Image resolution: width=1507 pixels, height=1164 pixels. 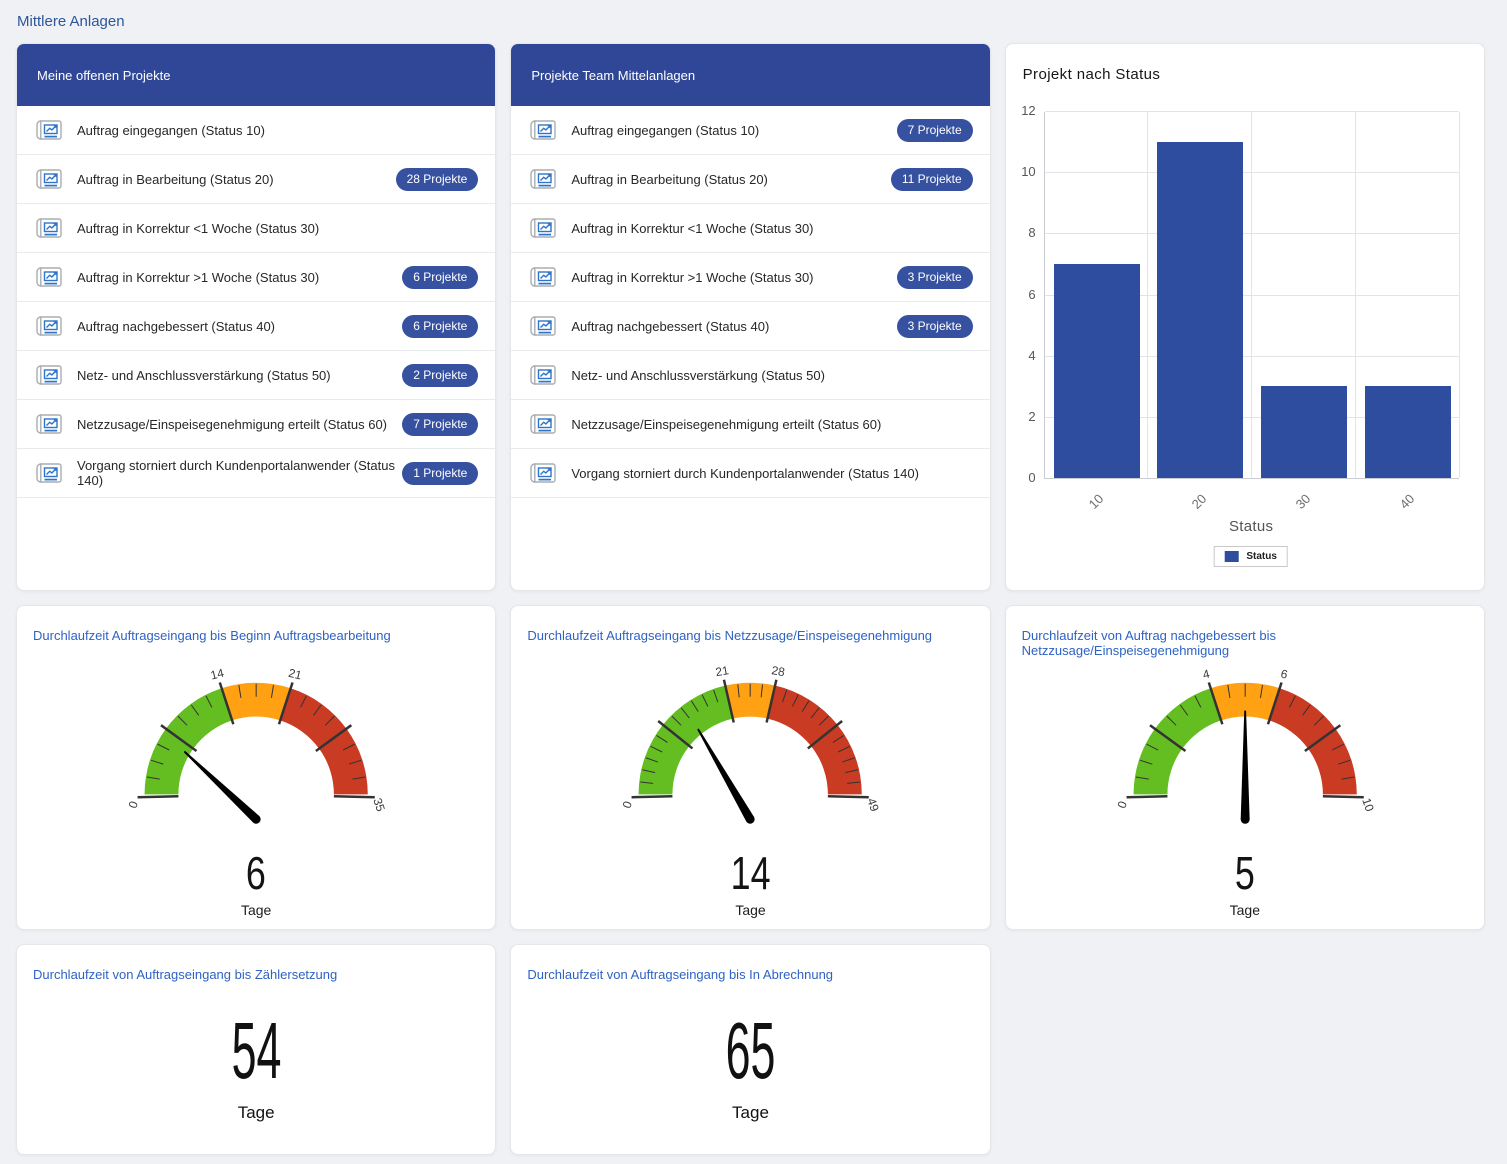 What do you see at coordinates (1206, 673) in the screenshot?
I see `svg-text: 4` at bounding box center [1206, 673].